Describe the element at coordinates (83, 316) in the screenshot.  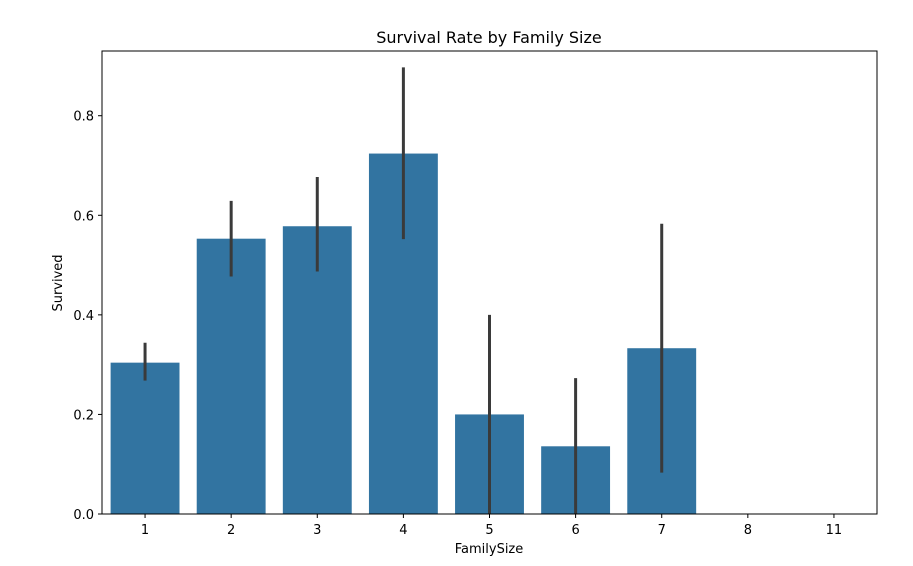
I see `y-tick-label: 0.4` at that location.